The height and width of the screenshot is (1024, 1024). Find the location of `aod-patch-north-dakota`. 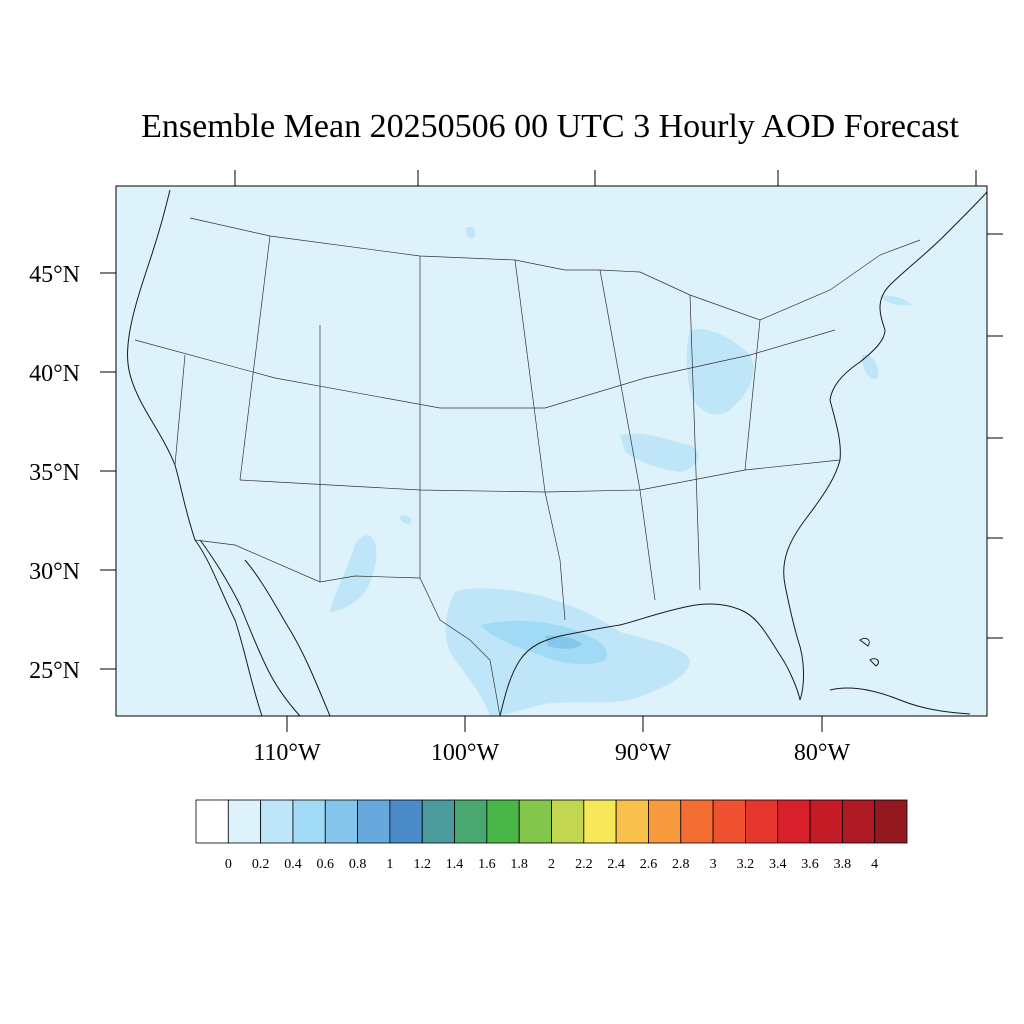

aod-patch-north-dakota is located at coordinates (470, 232).